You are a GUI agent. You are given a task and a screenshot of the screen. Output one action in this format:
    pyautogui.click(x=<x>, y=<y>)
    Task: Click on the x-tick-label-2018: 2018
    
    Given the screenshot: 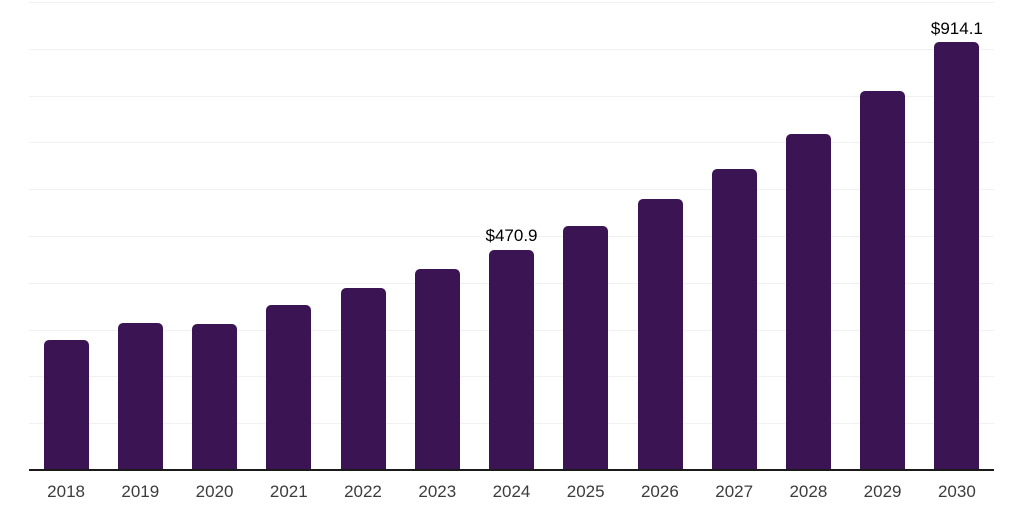 What is the action you would take?
    pyautogui.click(x=66, y=491)
    